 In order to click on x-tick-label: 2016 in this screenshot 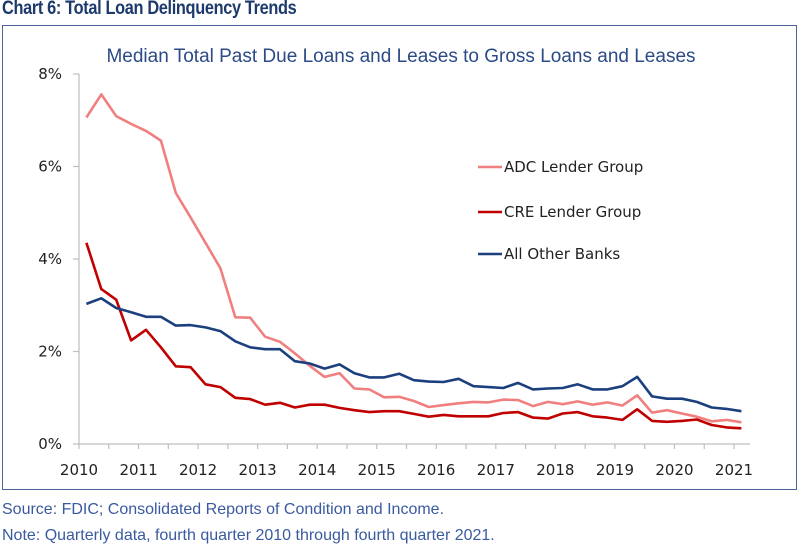, I will do `click(436, 470)`.